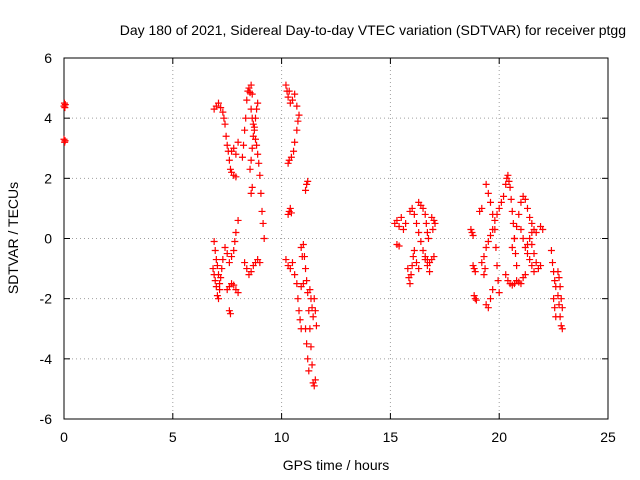 The height and width of the screenshot is (480, 640). What do you see at coordinates (46, 299) in the screenshot?
I see `y-tick-label: -2` at bounding box center [46, 299].